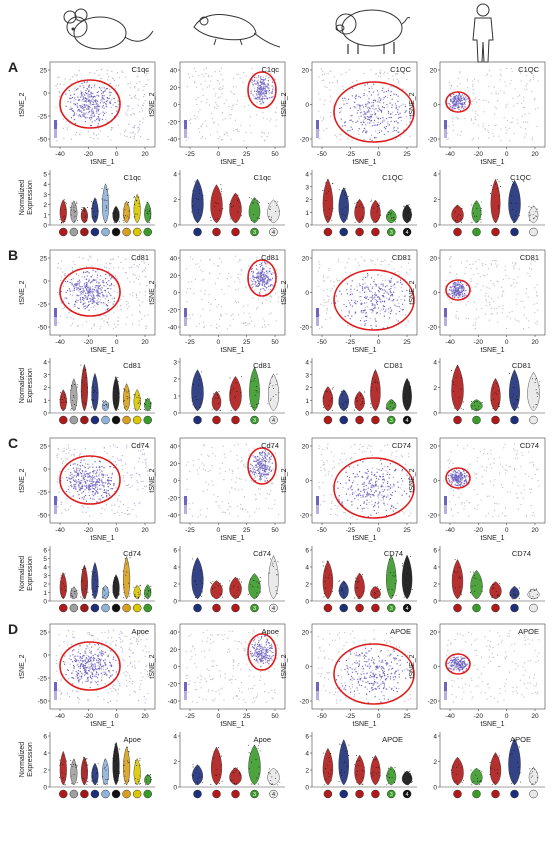 This screenshot has height=853, width=554. I want to click on cluster-marker, so click(534, 232).